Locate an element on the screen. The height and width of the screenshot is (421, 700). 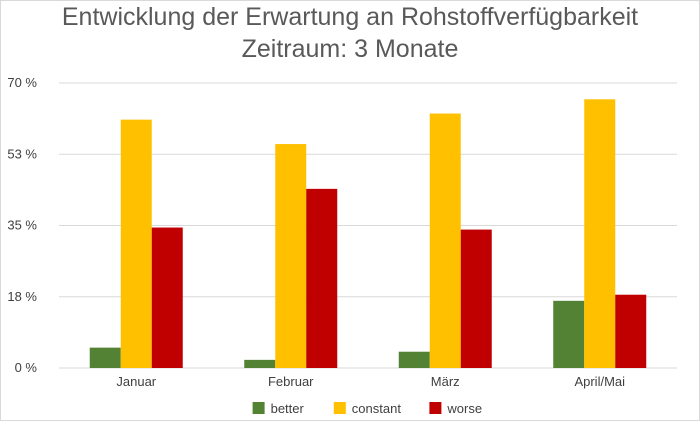
x-tick-label: März is located at coordinates (445, 381).